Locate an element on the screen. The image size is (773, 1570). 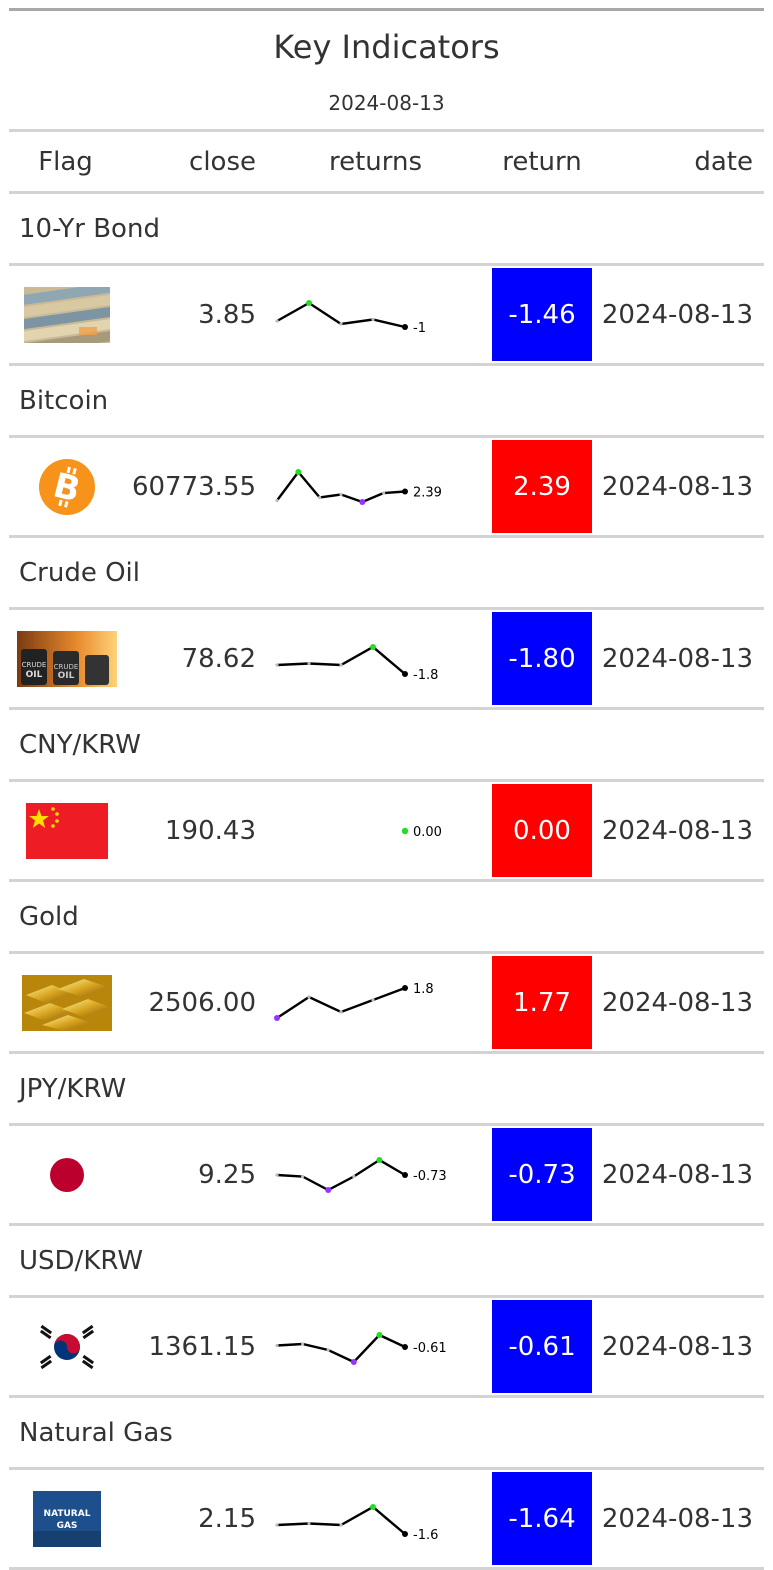
bitcoin-icon: B is located at coordinates (65, 487).